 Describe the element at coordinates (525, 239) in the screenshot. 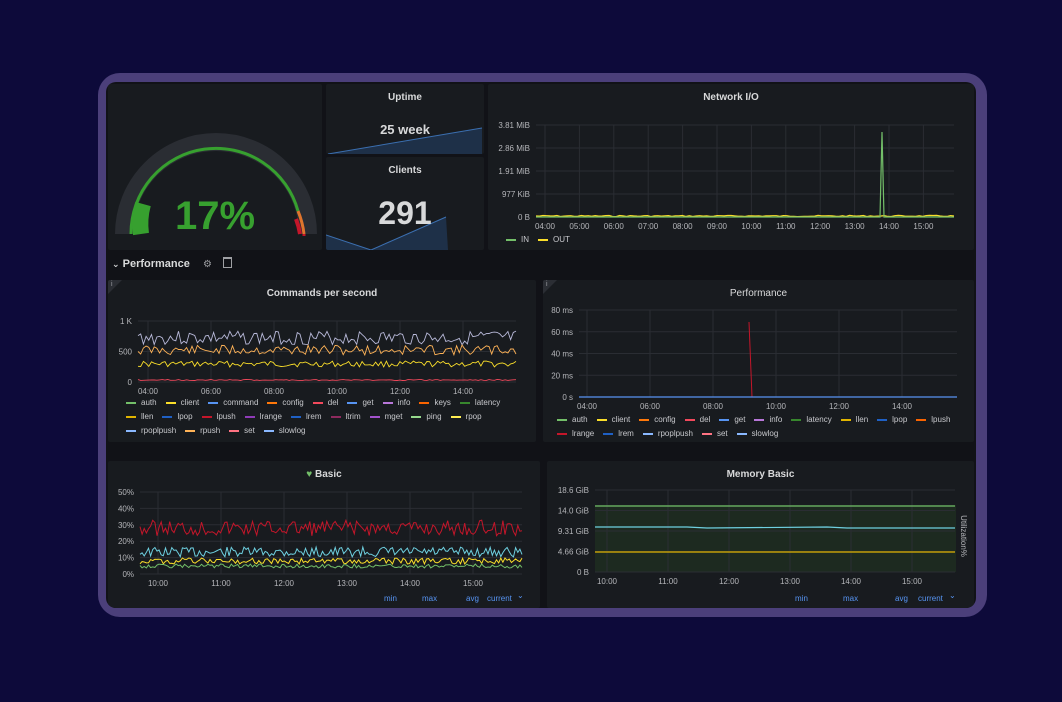

I see `legend-label: IN` at that location.